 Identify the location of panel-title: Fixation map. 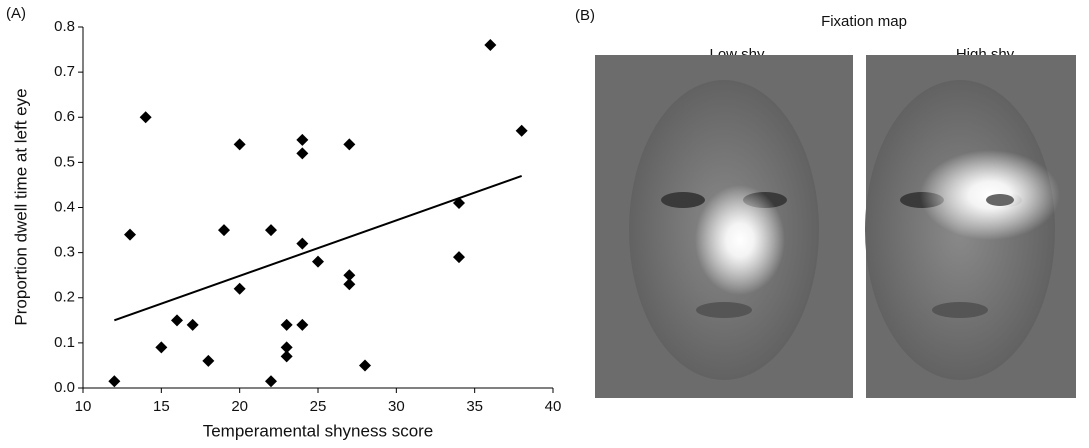
(864, 21).